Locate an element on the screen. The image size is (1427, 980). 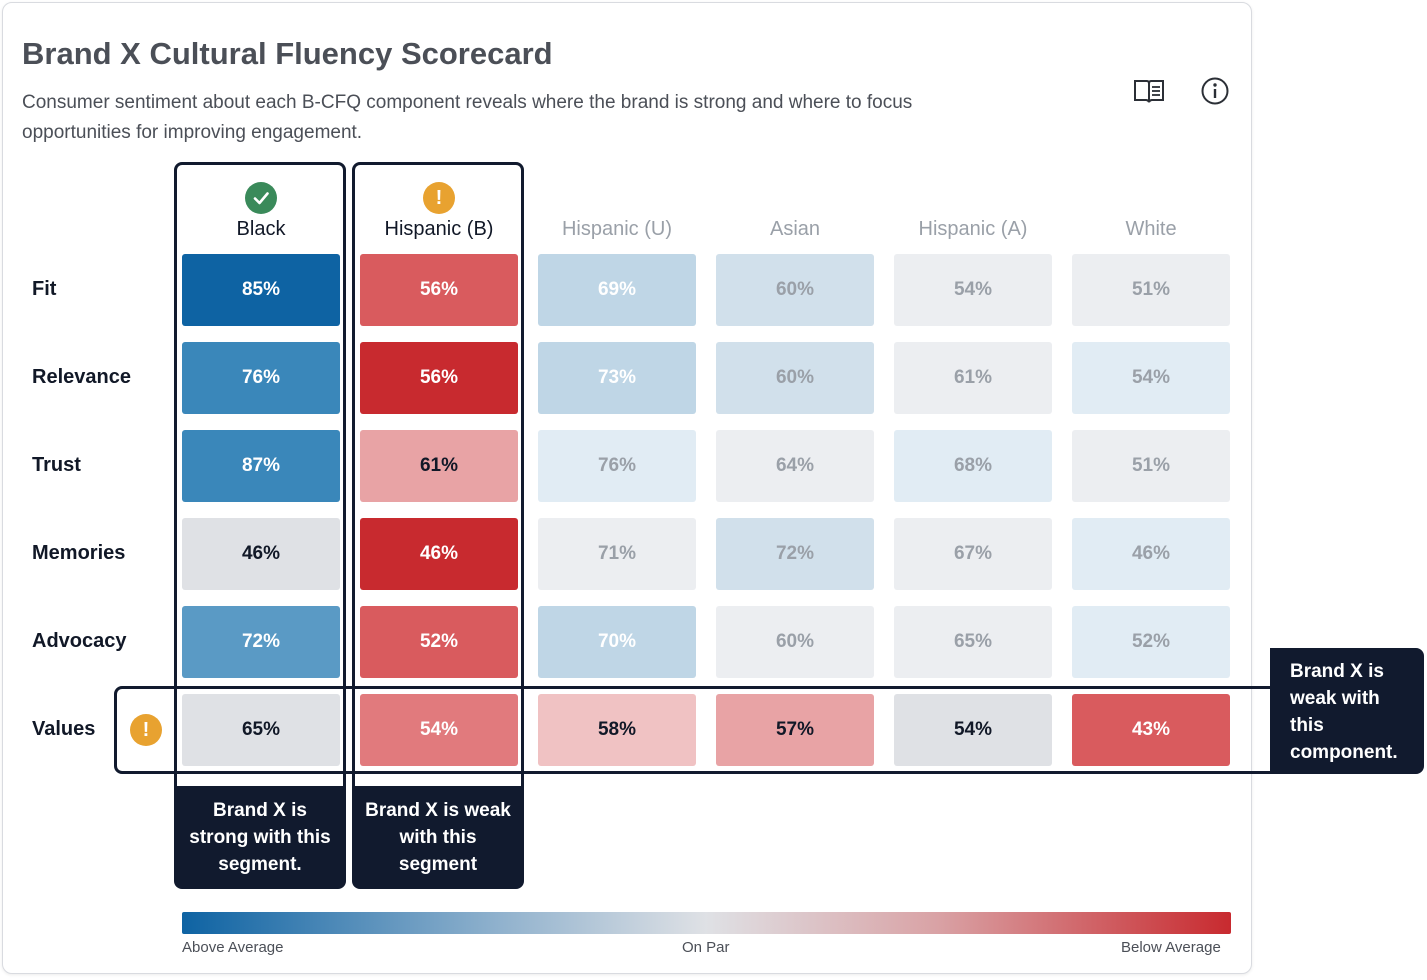
black-callout: Brand X is strong with this segment. is located at coordinates (260, 837).